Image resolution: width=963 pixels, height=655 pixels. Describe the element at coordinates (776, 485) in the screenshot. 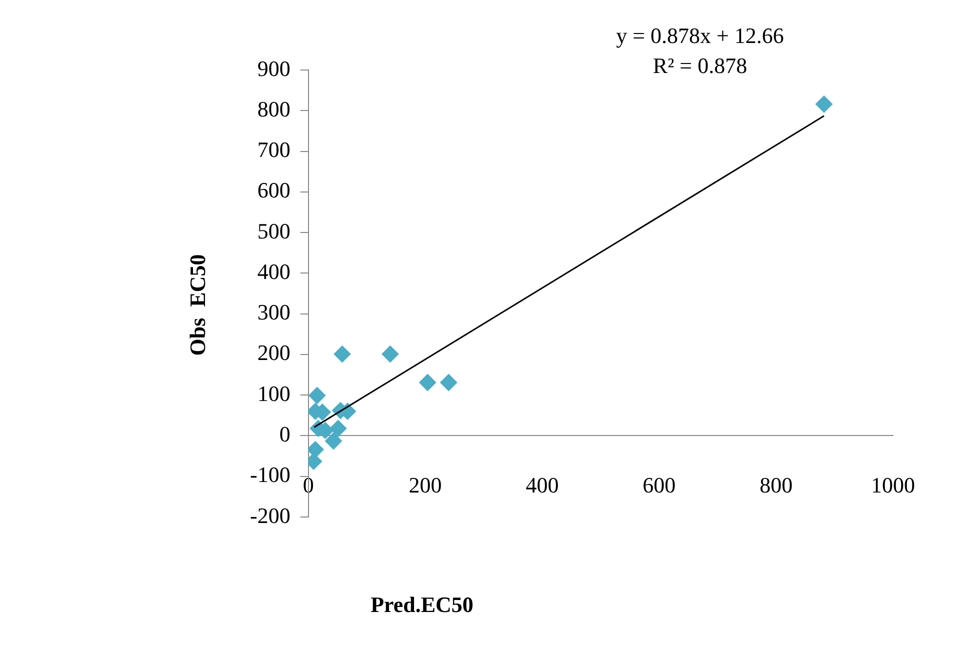

I see `x-tick-label: 800` at that location.